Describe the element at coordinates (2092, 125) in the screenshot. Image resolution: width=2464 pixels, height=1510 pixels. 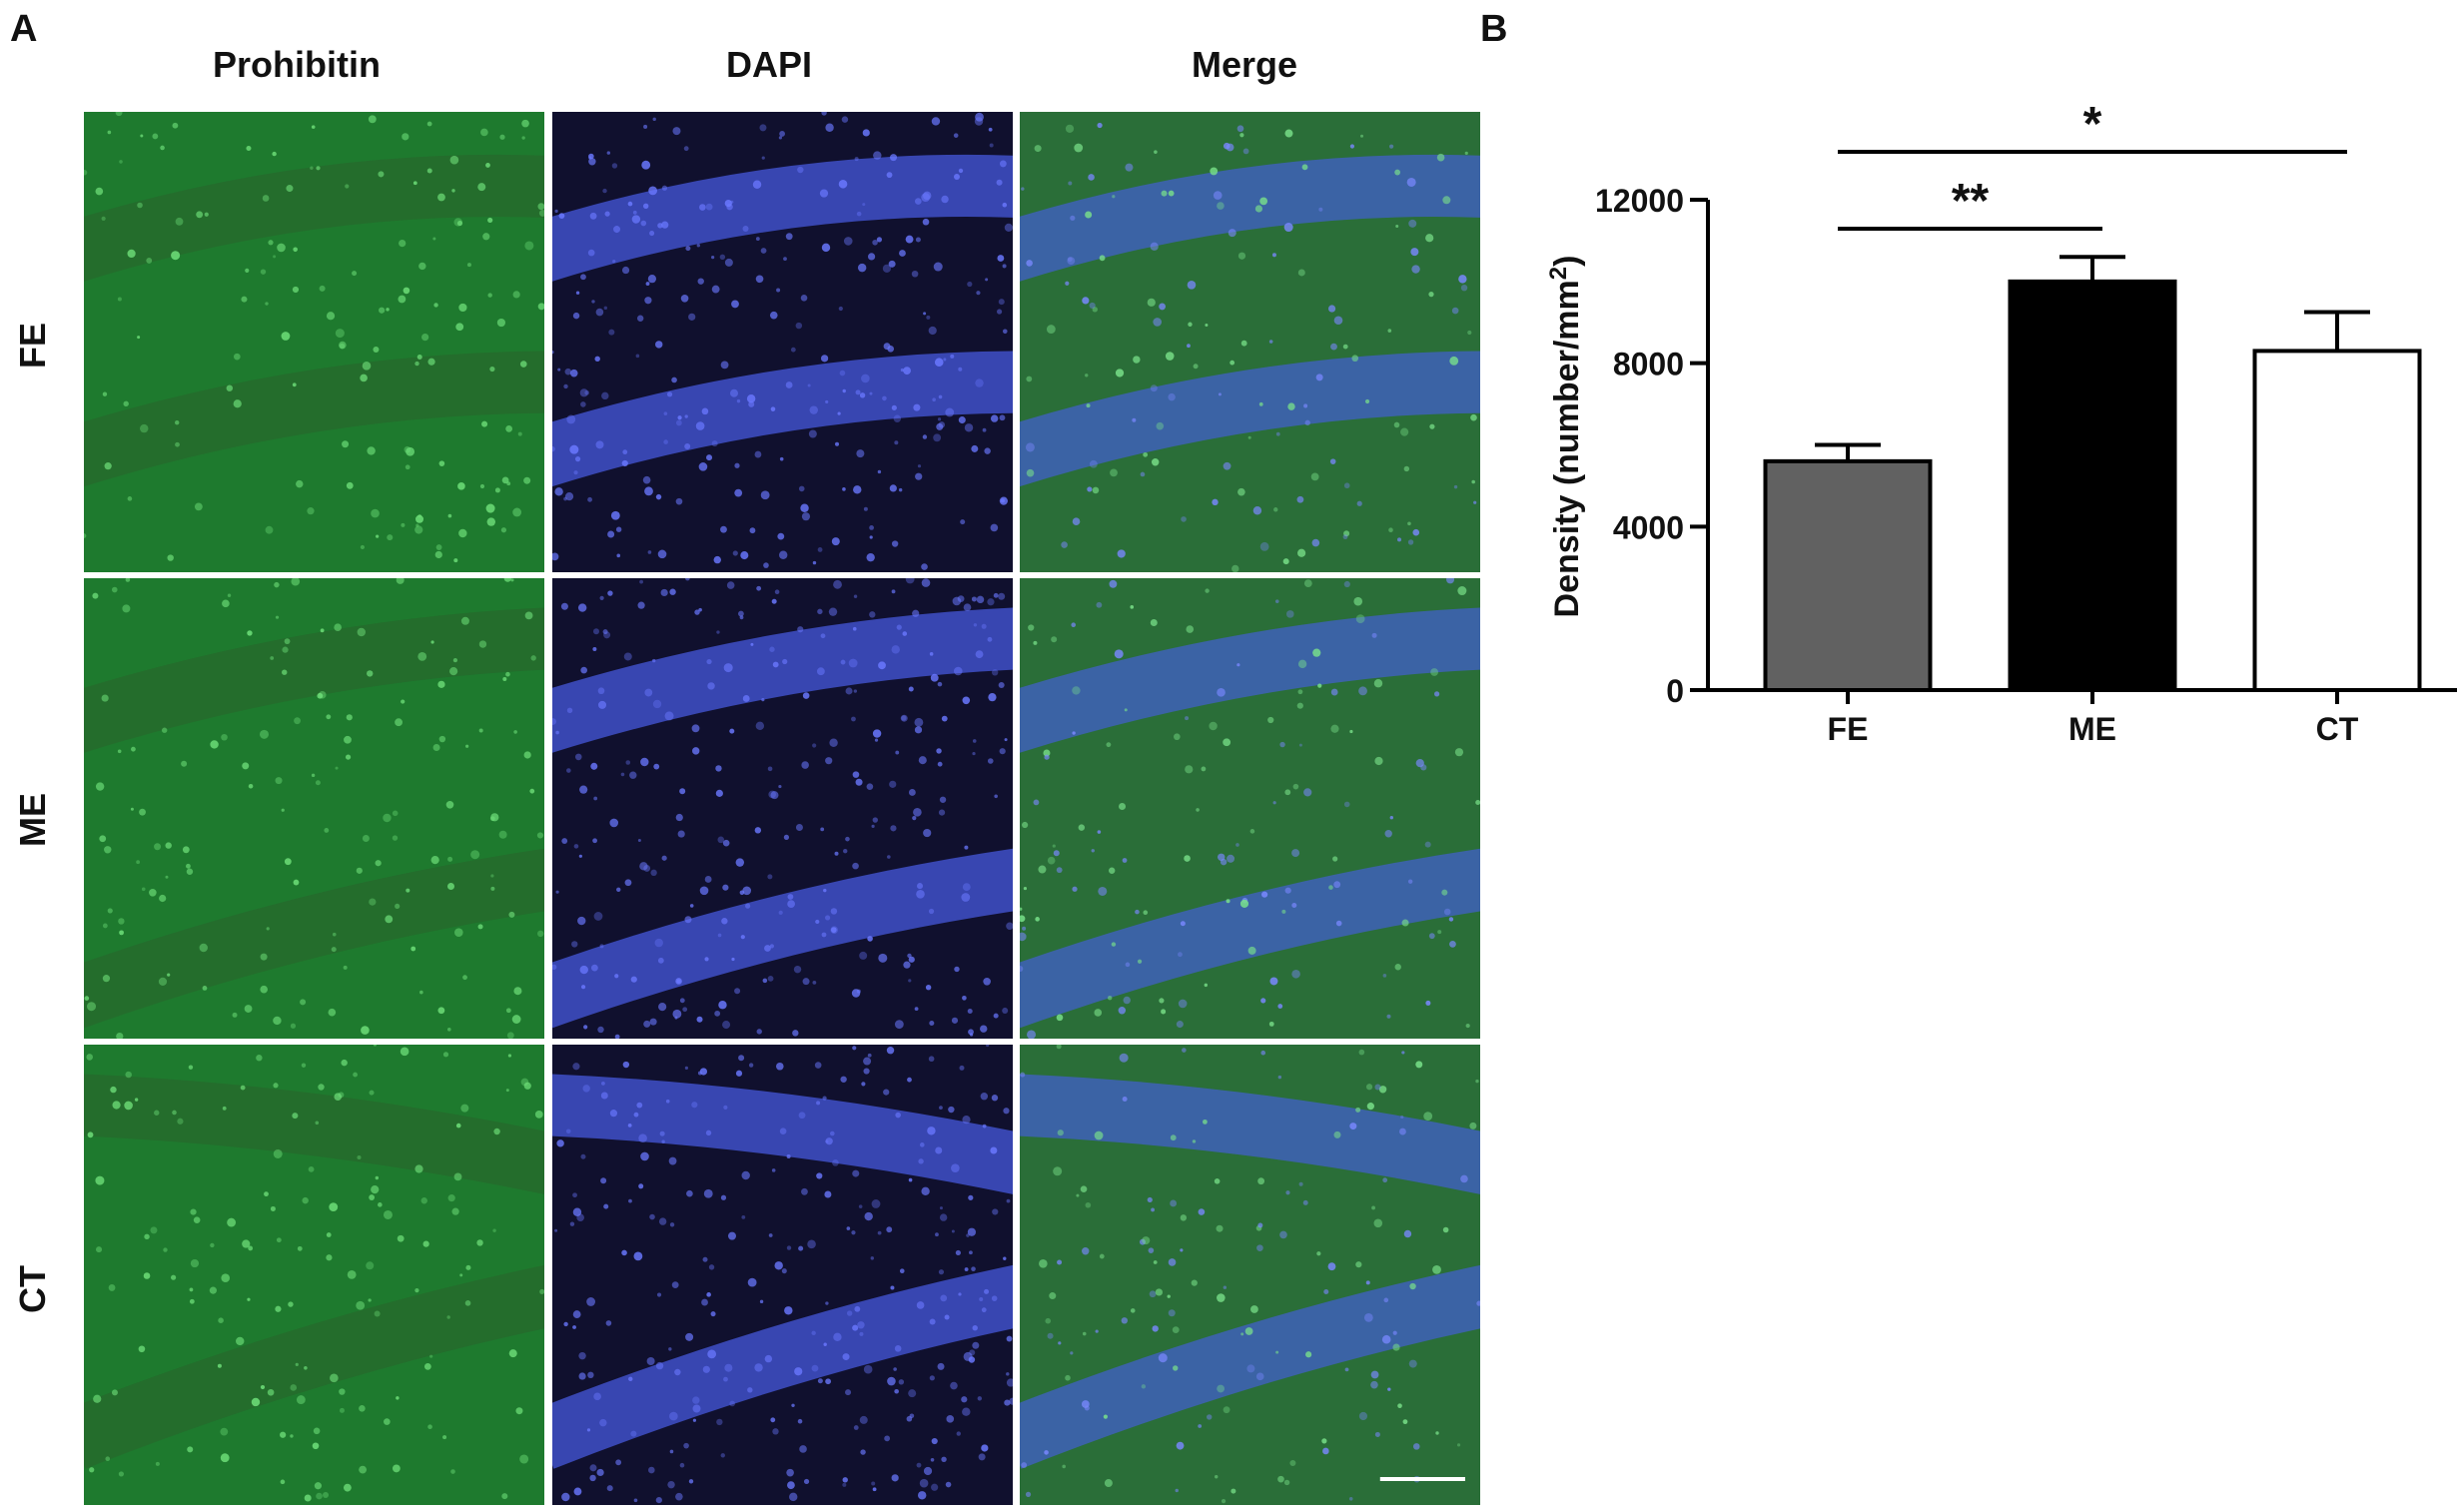
I see `significance-label: *` at that location.